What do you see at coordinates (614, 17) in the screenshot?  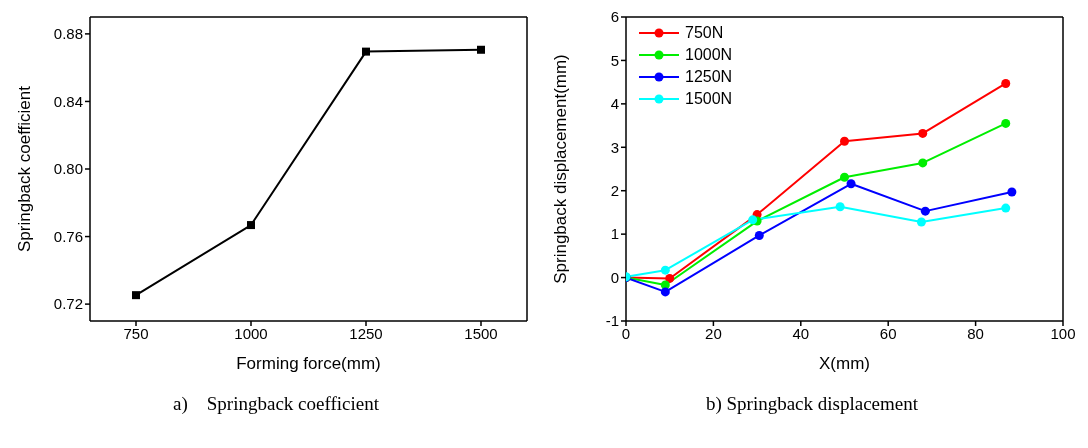 I see `y-tick-label: 6` at bounding box center [614, 17].